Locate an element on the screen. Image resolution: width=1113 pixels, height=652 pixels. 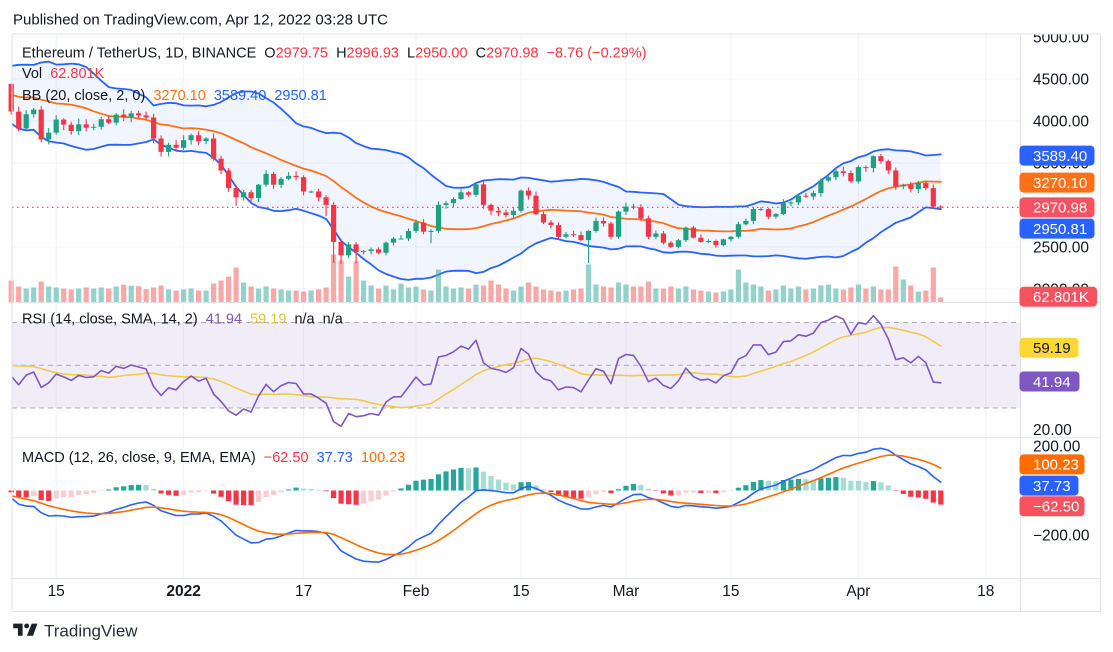
svg-text: 18 is located at coordinates (985, 591).